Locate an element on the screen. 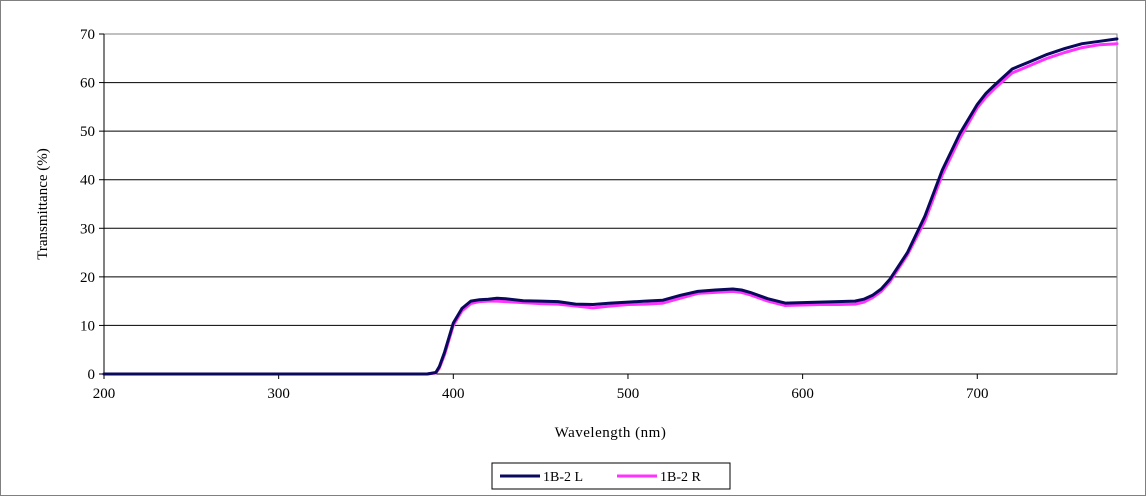  x-tick-label: 600 is located at coordinates (802, 394).